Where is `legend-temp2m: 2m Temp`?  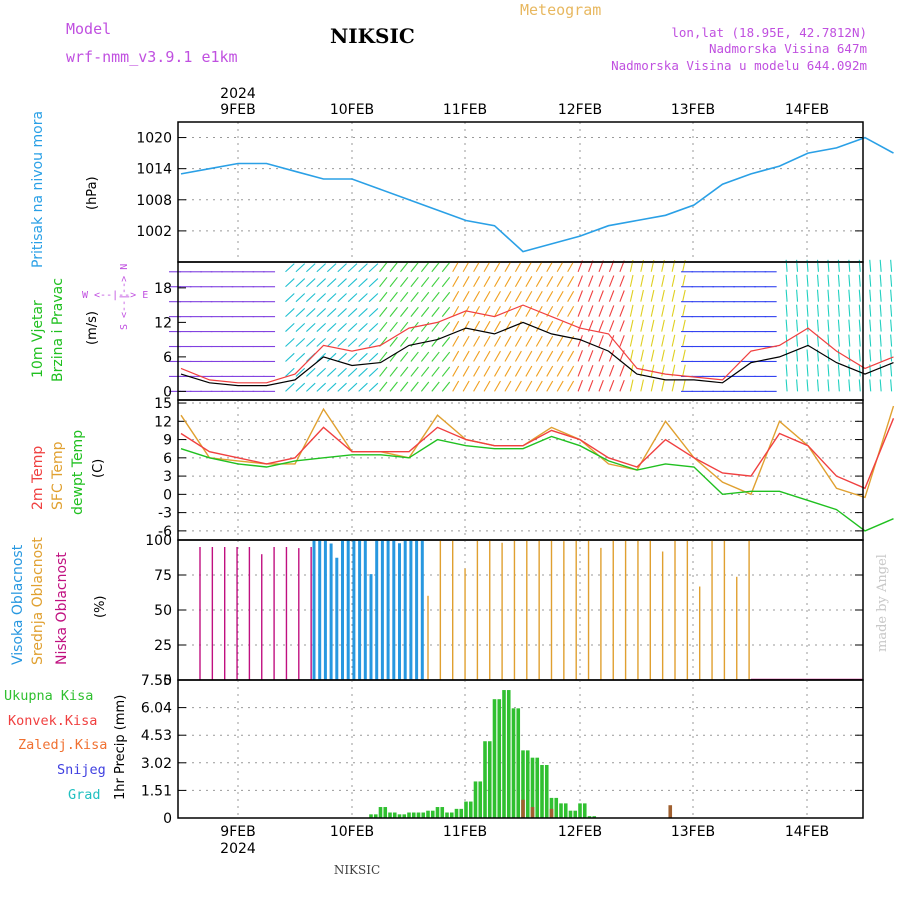
legend-temp2m: 2m Temp is located at coordinates (38, 478).